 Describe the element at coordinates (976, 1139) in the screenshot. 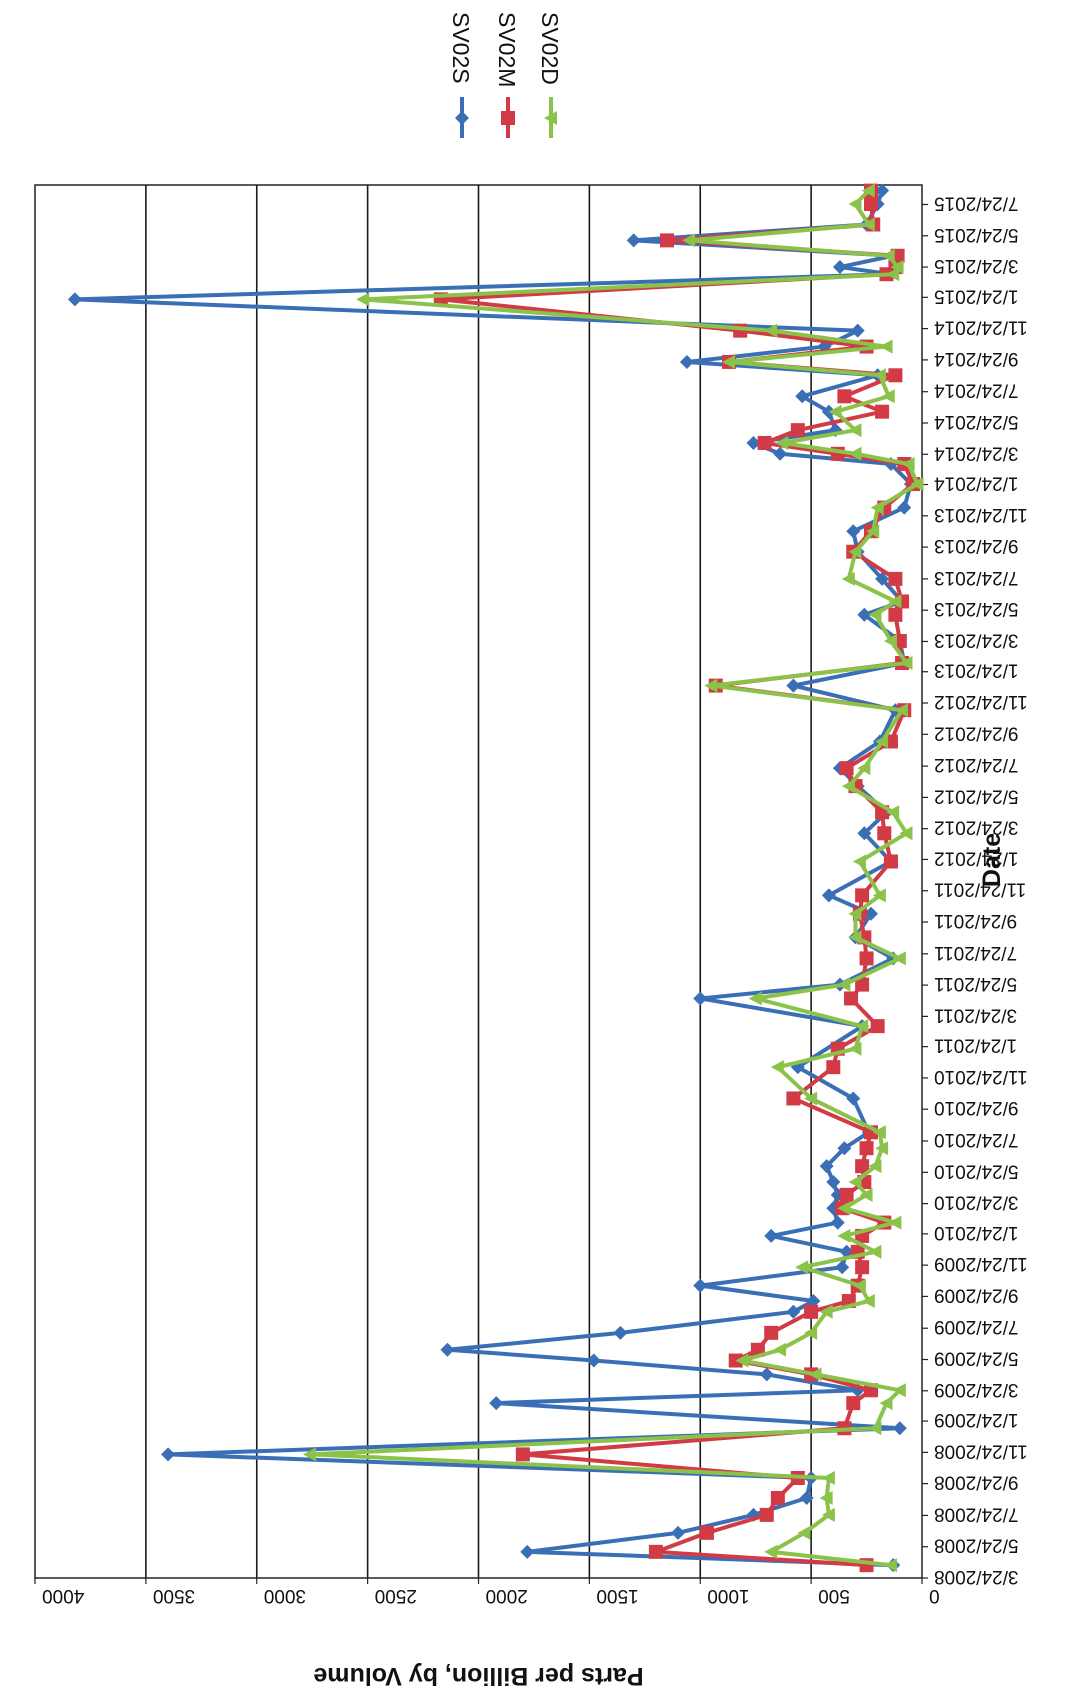

I see `x-tick-label: 7/24/2010` at that location.